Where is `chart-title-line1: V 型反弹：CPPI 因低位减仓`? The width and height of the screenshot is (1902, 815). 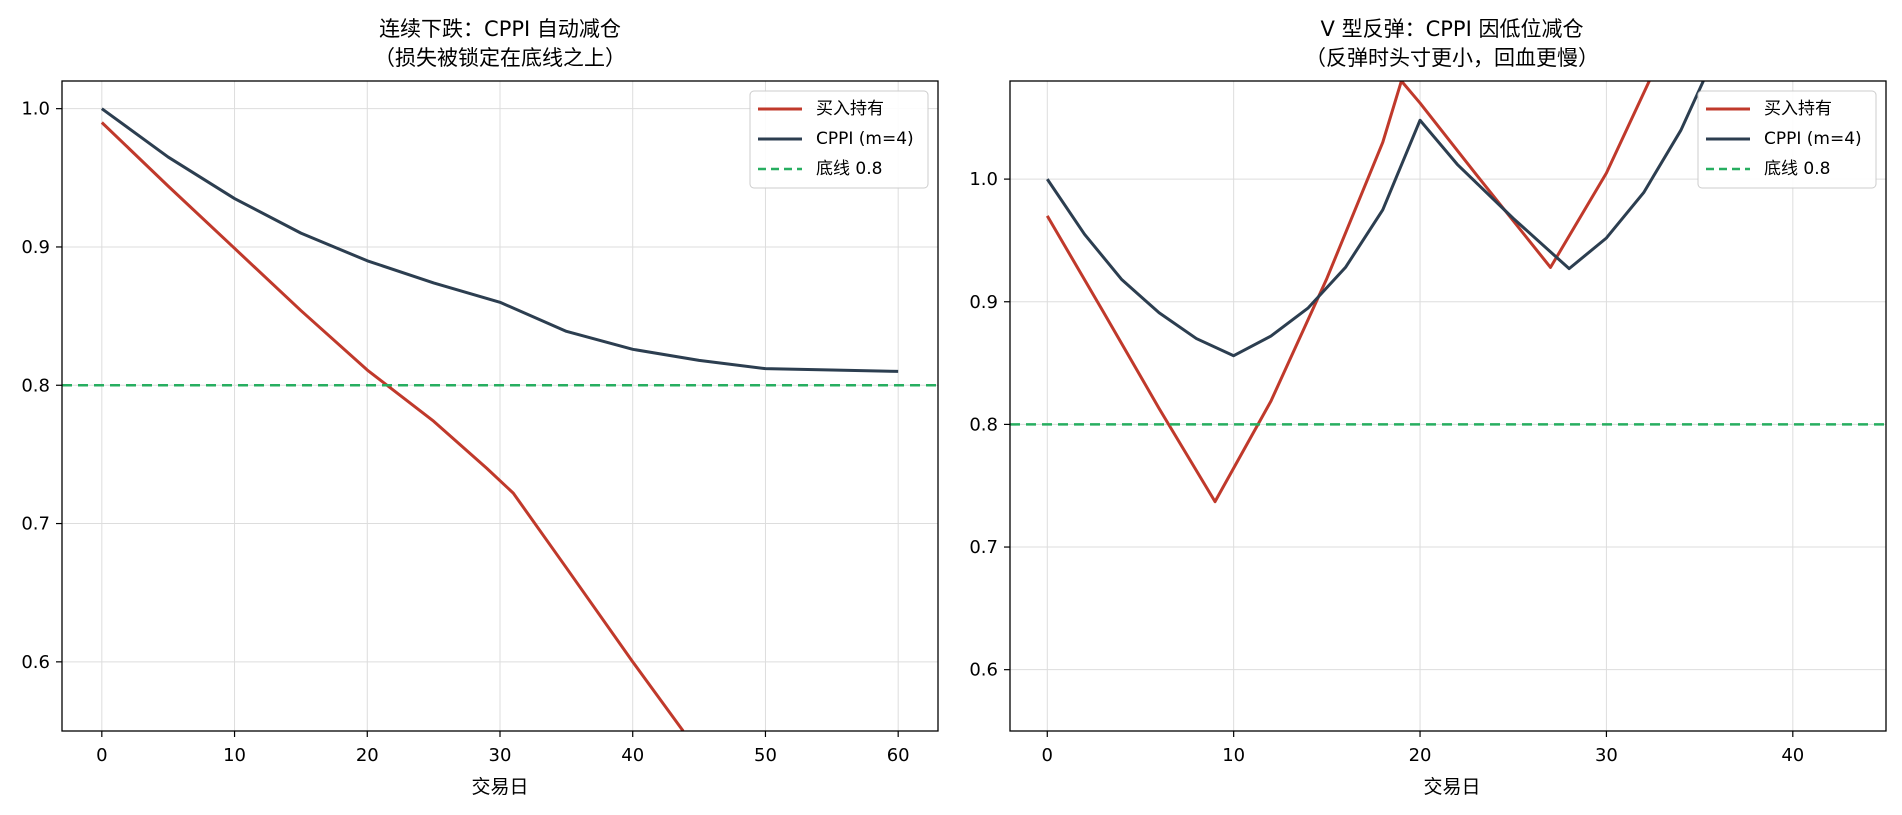
chart-title-line1: V 型反弹：CPPI 因低位减仓 is located at coordinates (1452, 29).